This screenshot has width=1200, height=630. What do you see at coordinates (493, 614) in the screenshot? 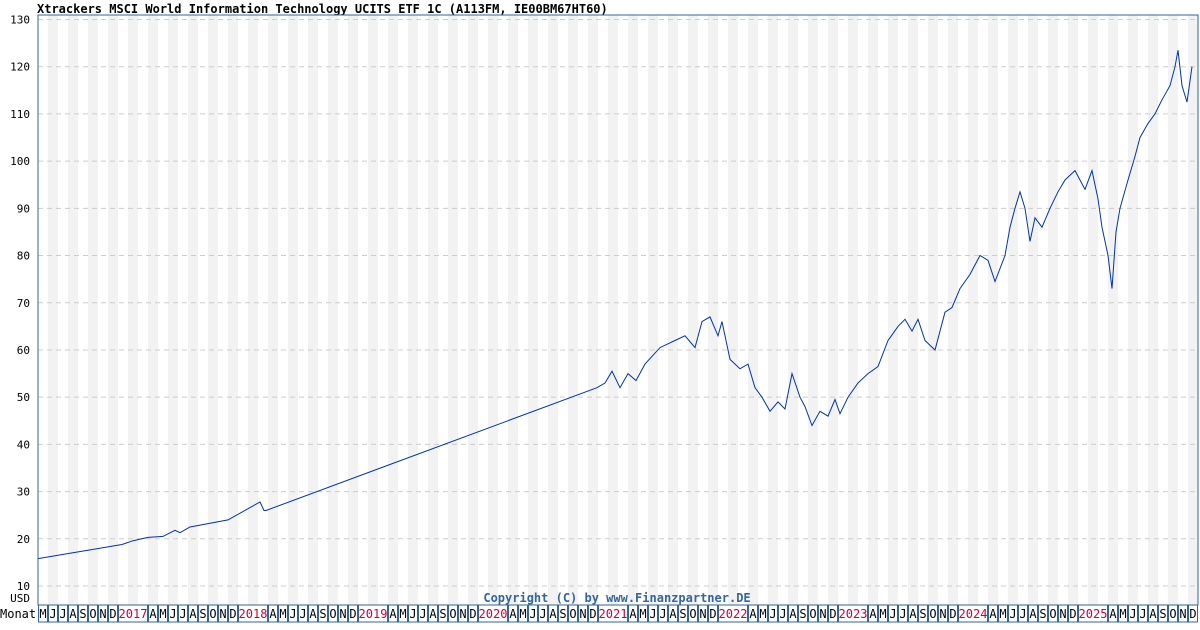
I see `x-tick-year: 2020` at bounding box center [493, 614].